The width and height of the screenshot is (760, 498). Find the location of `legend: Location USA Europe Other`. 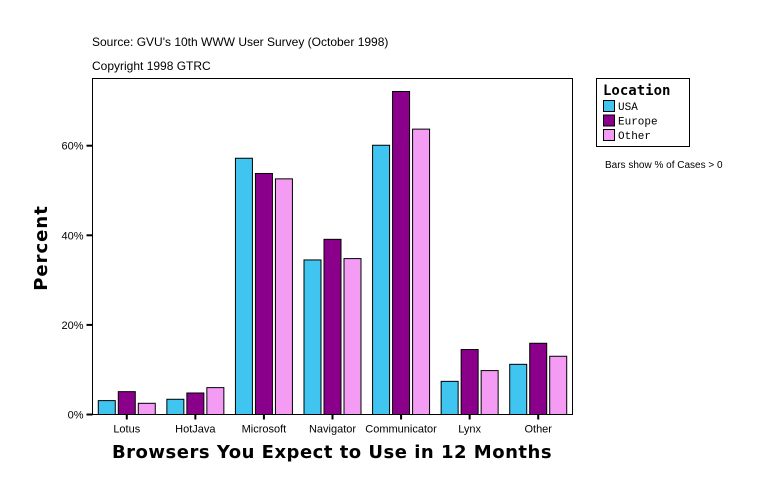

legend: Location USA Europe Other is located at coordinates (643, 112).